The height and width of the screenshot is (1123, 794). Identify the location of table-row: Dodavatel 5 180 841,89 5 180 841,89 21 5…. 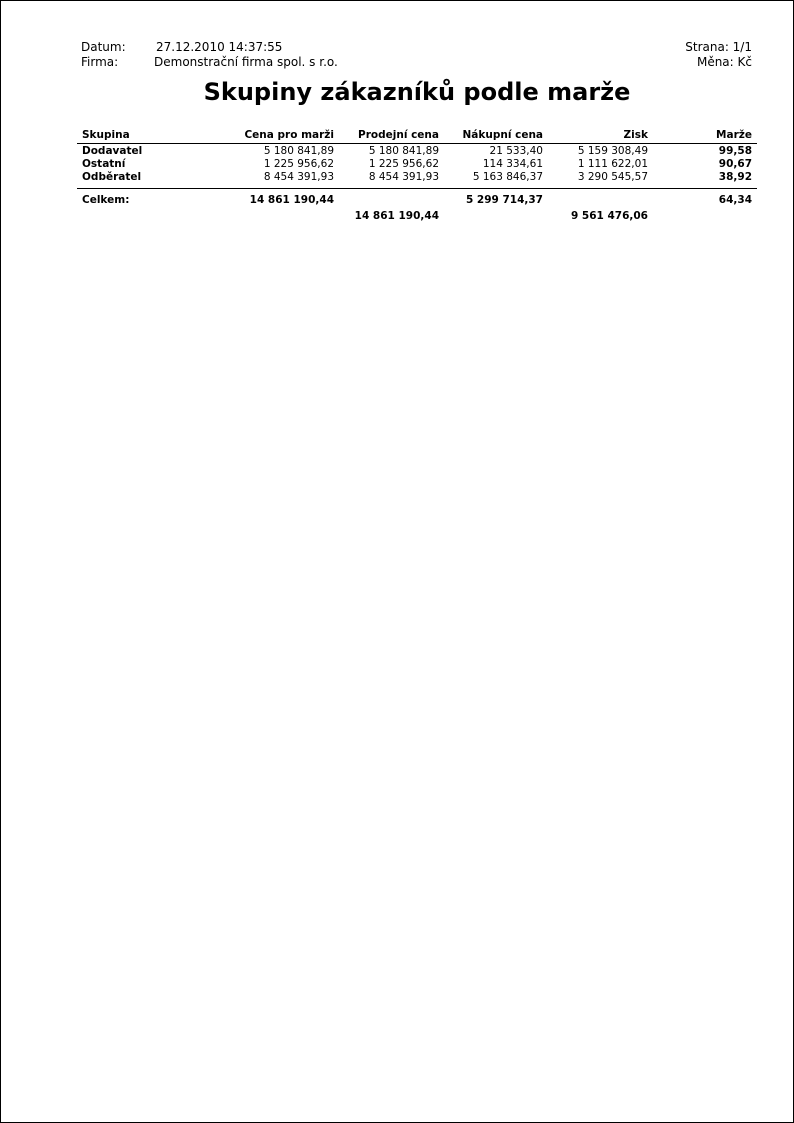
(397, 151).